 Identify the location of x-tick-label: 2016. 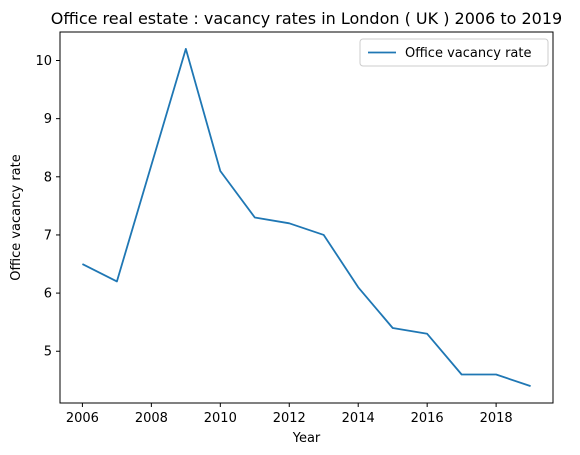
(427, 418).